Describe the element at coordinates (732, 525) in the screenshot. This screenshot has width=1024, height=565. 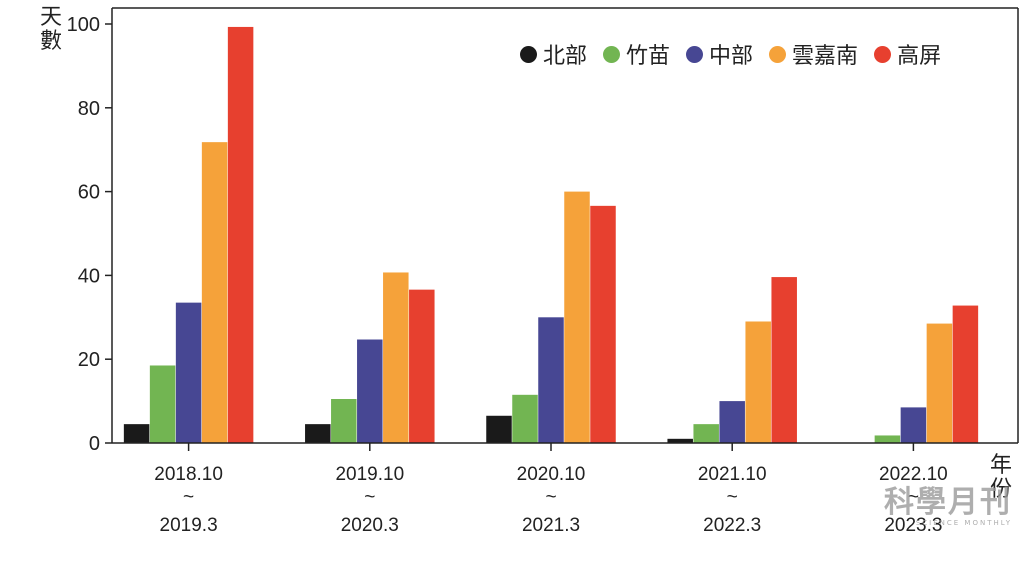
I see `x-tick-label-end: 2022.3` at that location.